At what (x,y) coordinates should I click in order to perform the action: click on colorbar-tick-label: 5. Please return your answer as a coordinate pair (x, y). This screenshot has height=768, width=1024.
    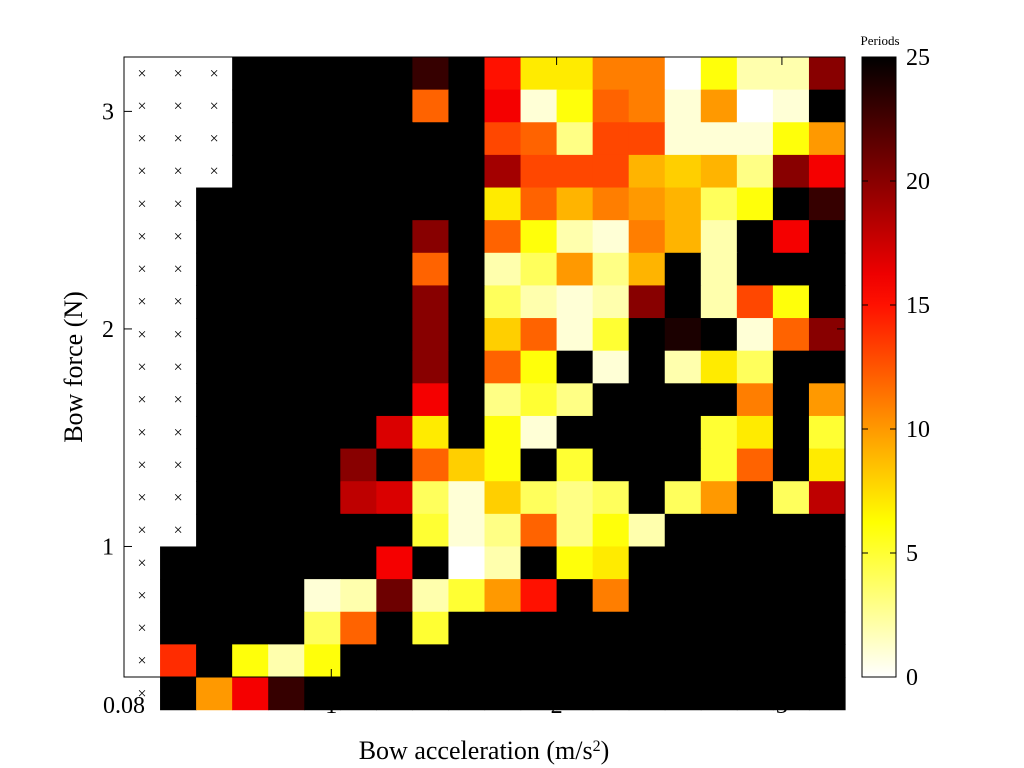
    Looking at the image, I should click on (912, 554).